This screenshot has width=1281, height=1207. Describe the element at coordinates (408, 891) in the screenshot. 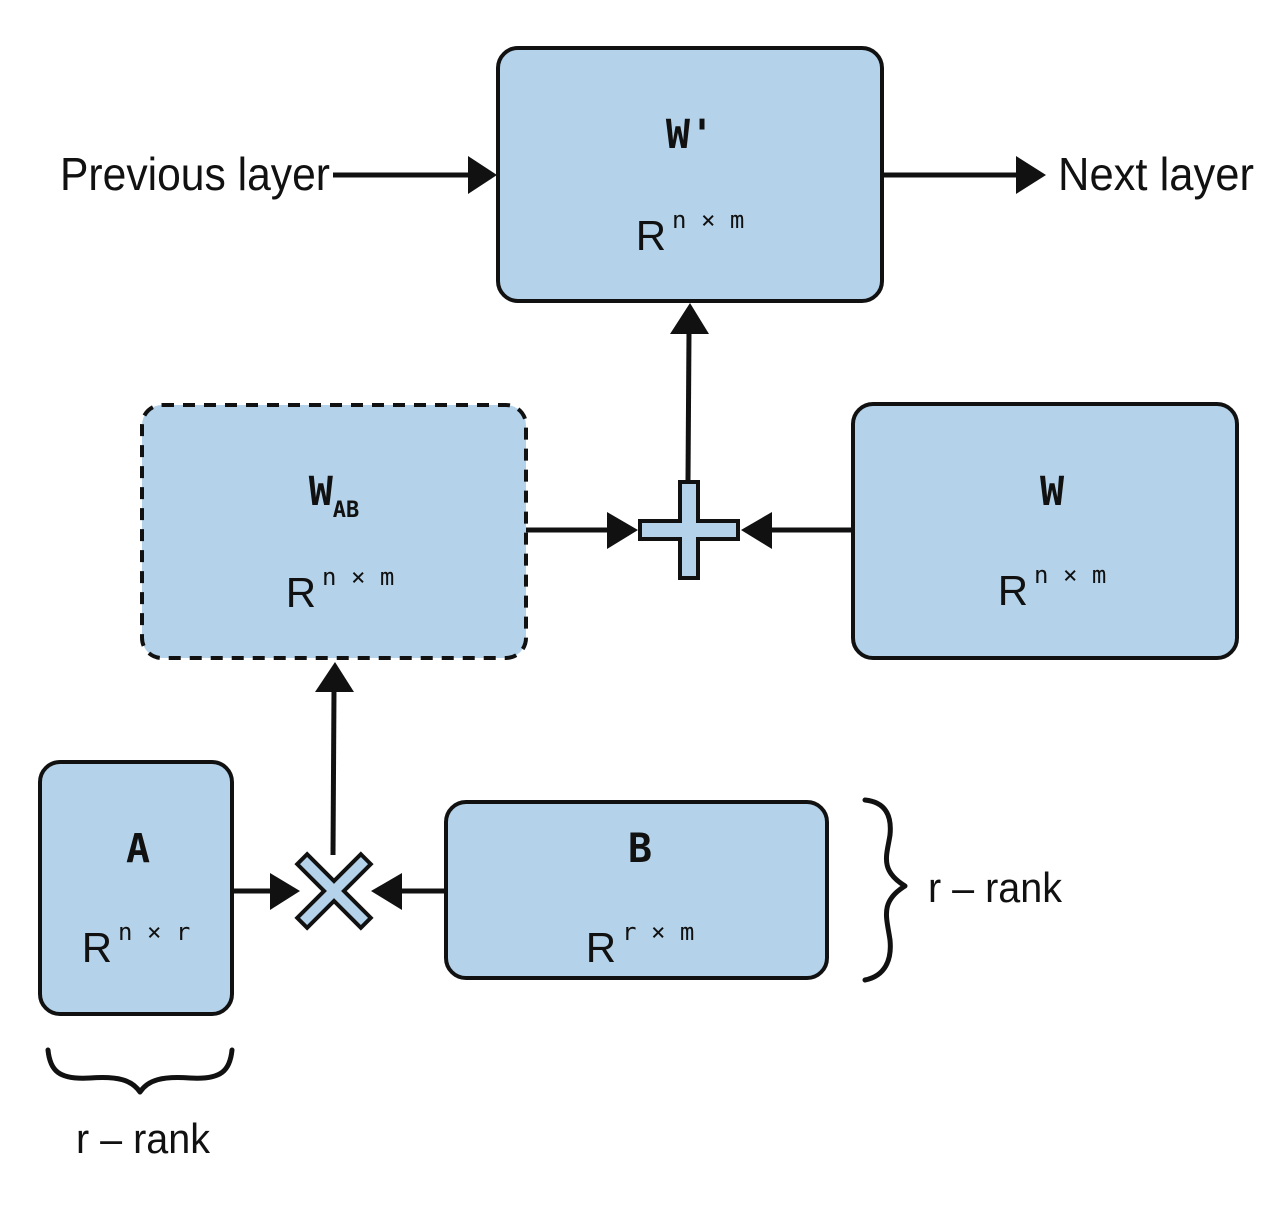

I see `edge-b-to-product` at that location.